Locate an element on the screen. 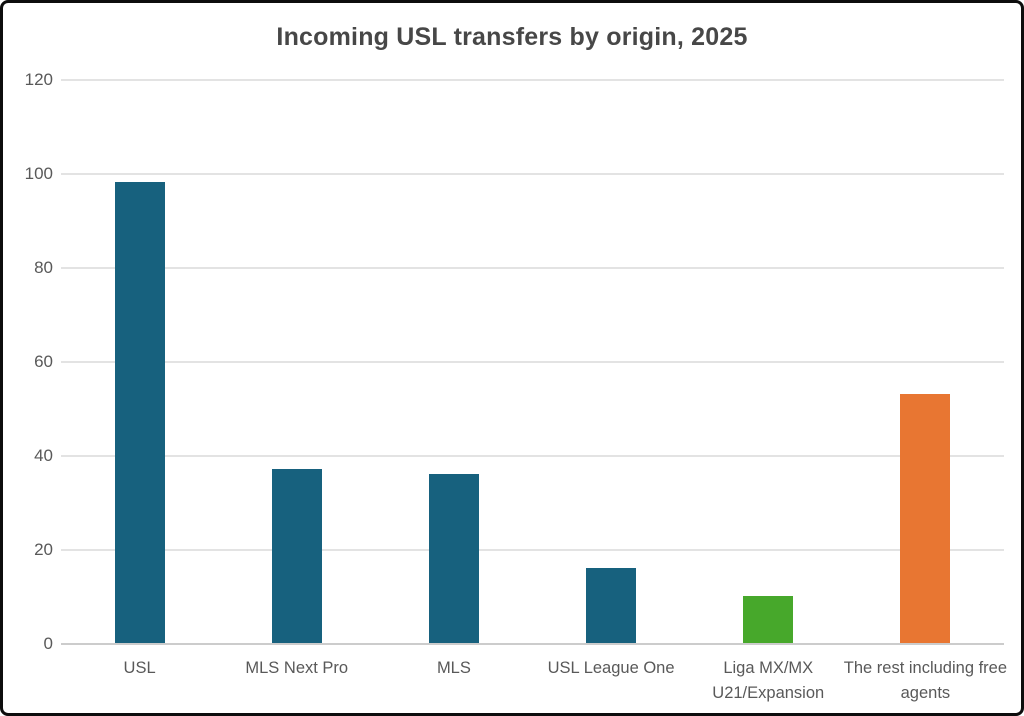  bar-mls-next-pro is located at coordinates (296, 556).